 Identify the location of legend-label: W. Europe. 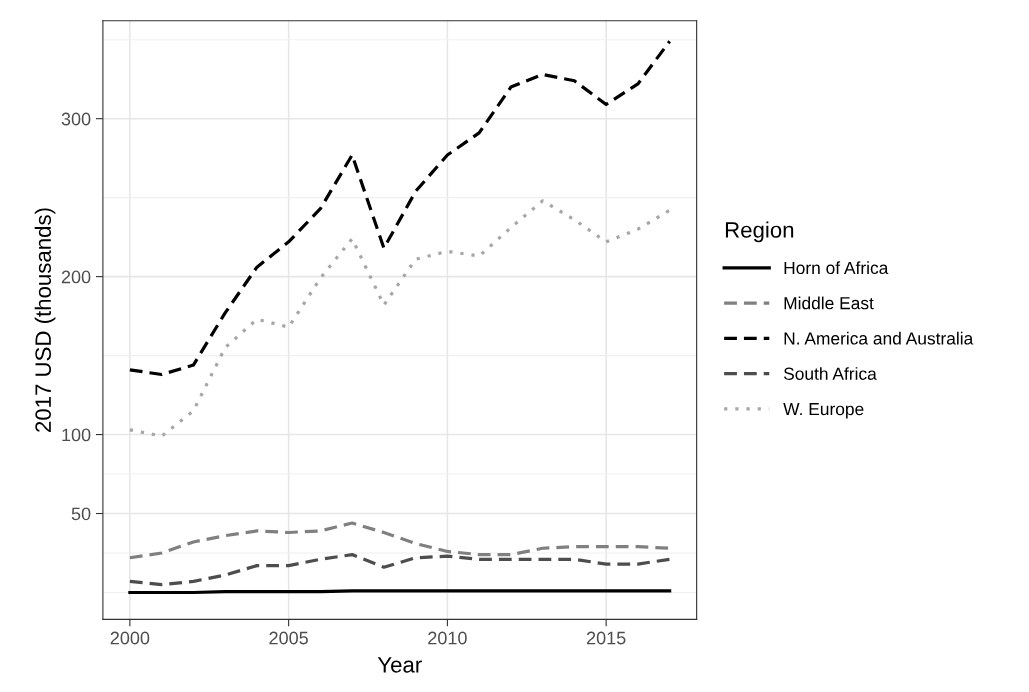
(823, 411).